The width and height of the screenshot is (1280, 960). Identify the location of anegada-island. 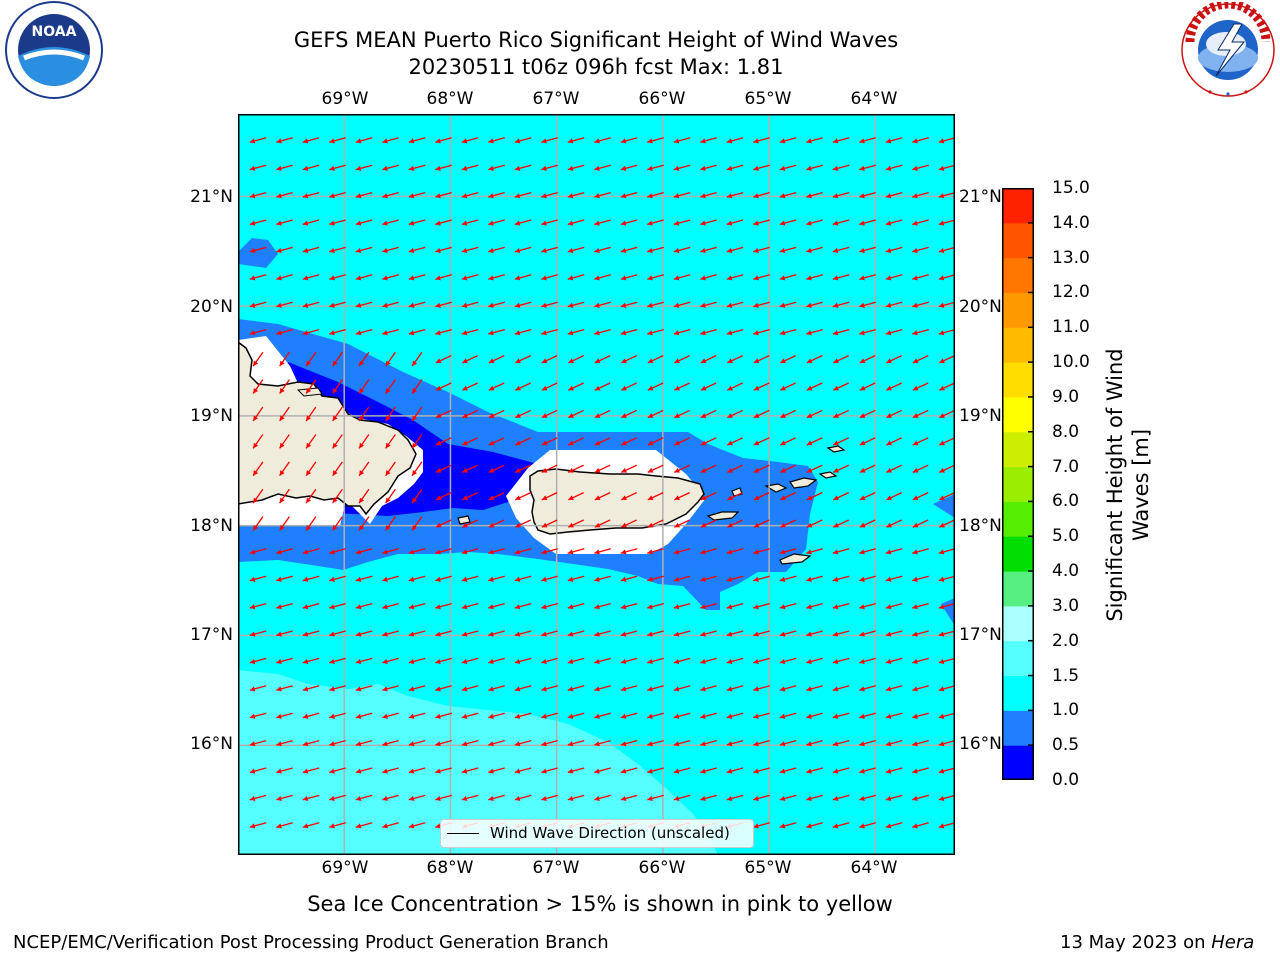
(836, 449).